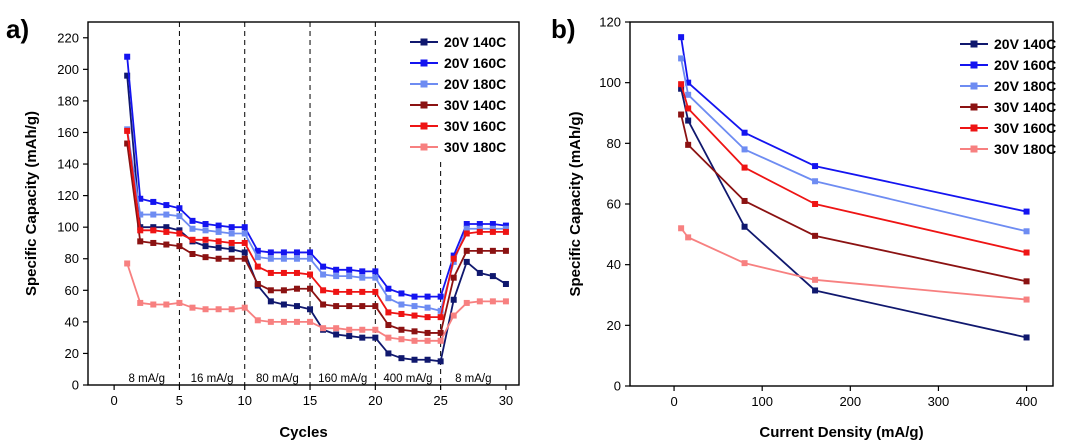  Describe the element at coordinates (1025, 149) in the screenshot. I see `panel-b-legend-label: 30V 180C` at that location.